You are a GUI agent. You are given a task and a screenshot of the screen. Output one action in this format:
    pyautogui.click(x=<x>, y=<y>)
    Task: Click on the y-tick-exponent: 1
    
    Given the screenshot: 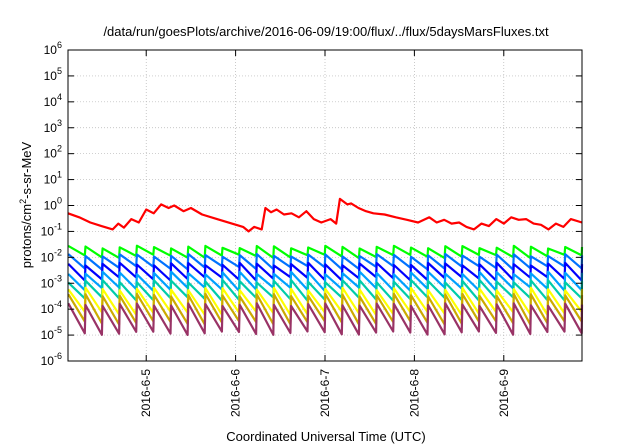 What is the action you would take?
    pyautogui.click(x=59, y=175)
    